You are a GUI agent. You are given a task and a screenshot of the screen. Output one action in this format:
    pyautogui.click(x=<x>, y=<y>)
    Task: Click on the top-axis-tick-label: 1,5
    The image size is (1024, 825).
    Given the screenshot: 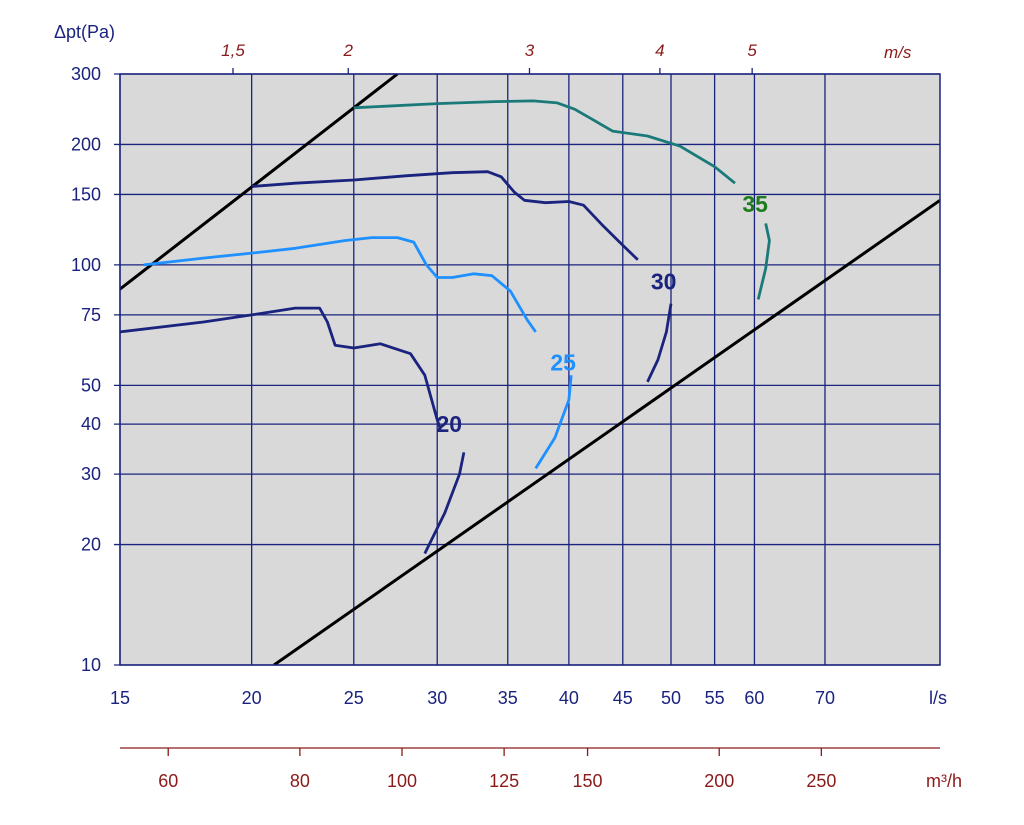 What is the action you would take?
    pyautogui.click(x=233, y=50)
    